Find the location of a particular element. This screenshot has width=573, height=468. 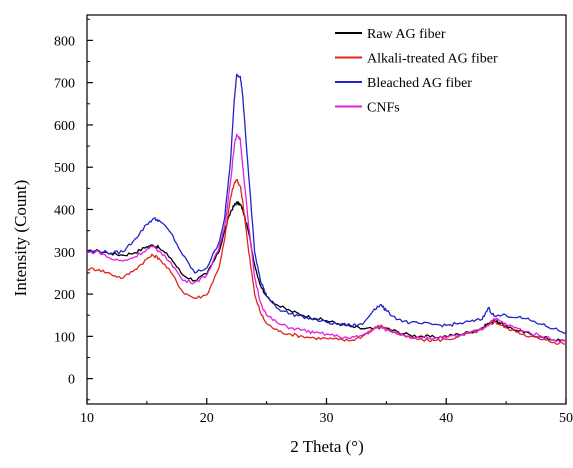

x-tick-label: 20 is located at coordinates (207, 418).